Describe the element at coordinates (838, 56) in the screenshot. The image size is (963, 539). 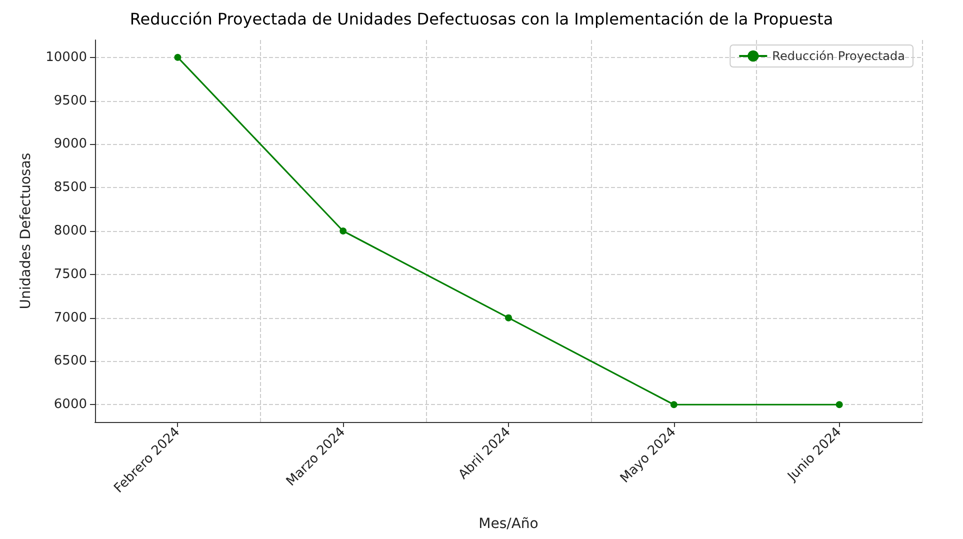
I see `legend-label: Reducción Proyectada` at that location.